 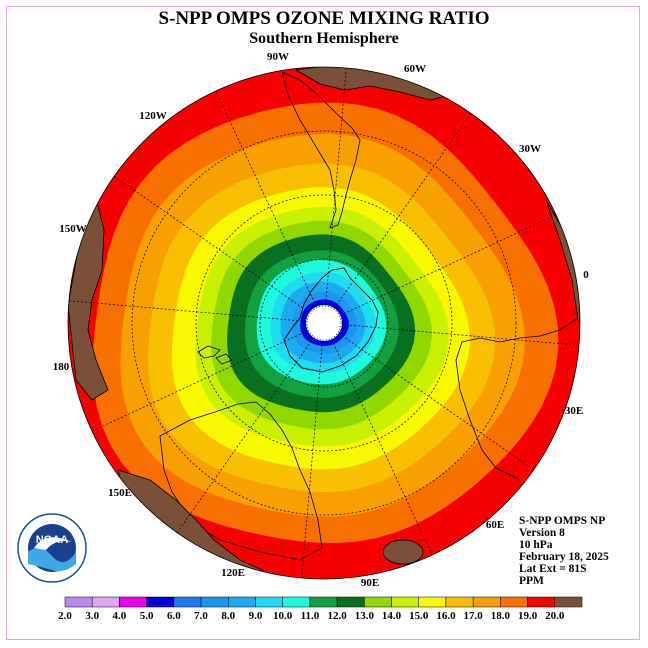 What do you see at coordinates (233, 573) in the screenshot?
I see `longitude-label: 120E` at bounding box center [233, 573].